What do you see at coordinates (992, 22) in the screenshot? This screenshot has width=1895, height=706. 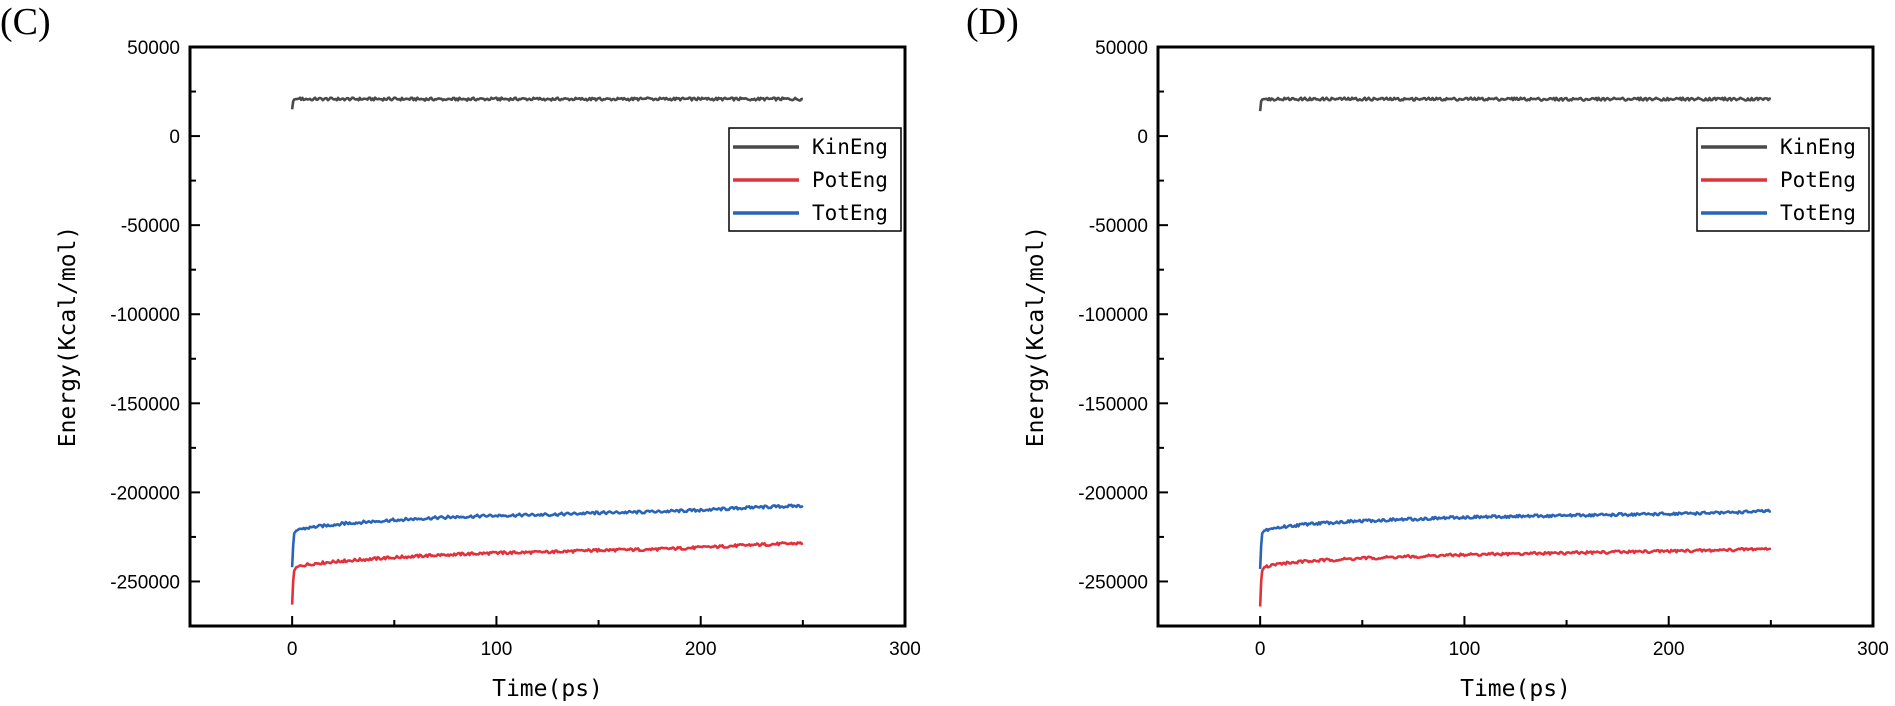 I see `panel-label: (D)` at bounding box center [992, 22].